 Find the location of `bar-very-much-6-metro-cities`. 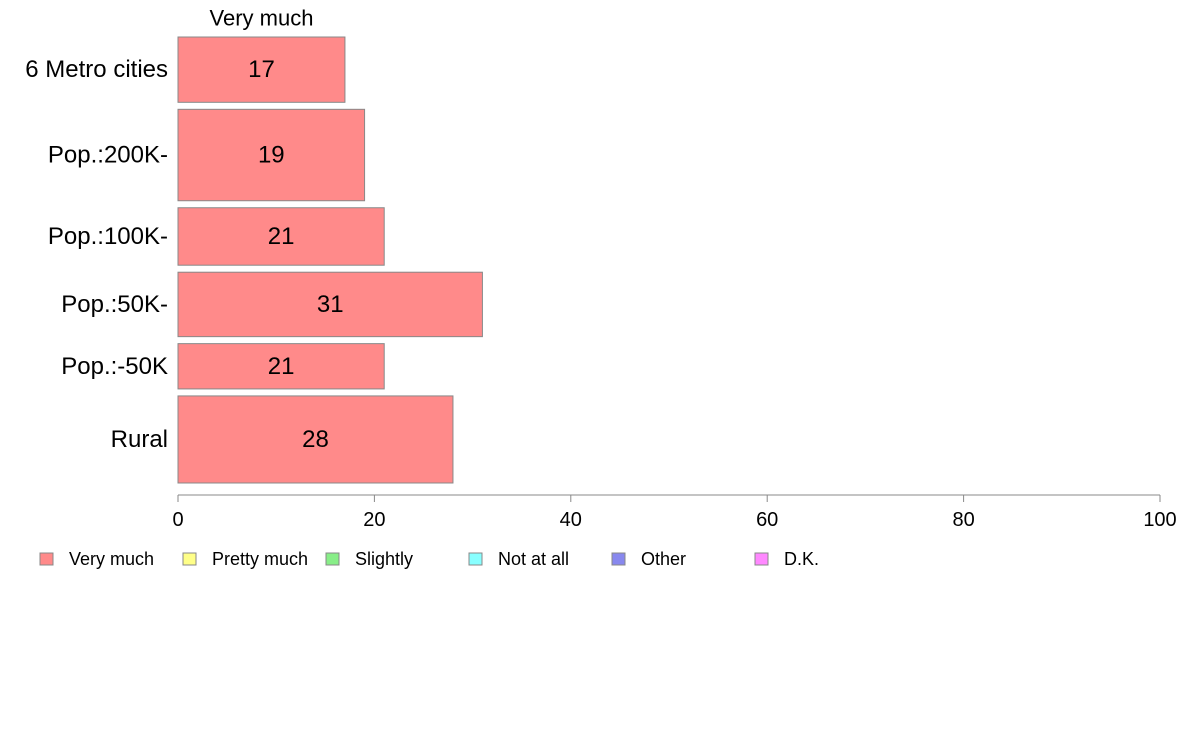

bar-very-much-6-metro-cities is located at coordinates (261, 69).